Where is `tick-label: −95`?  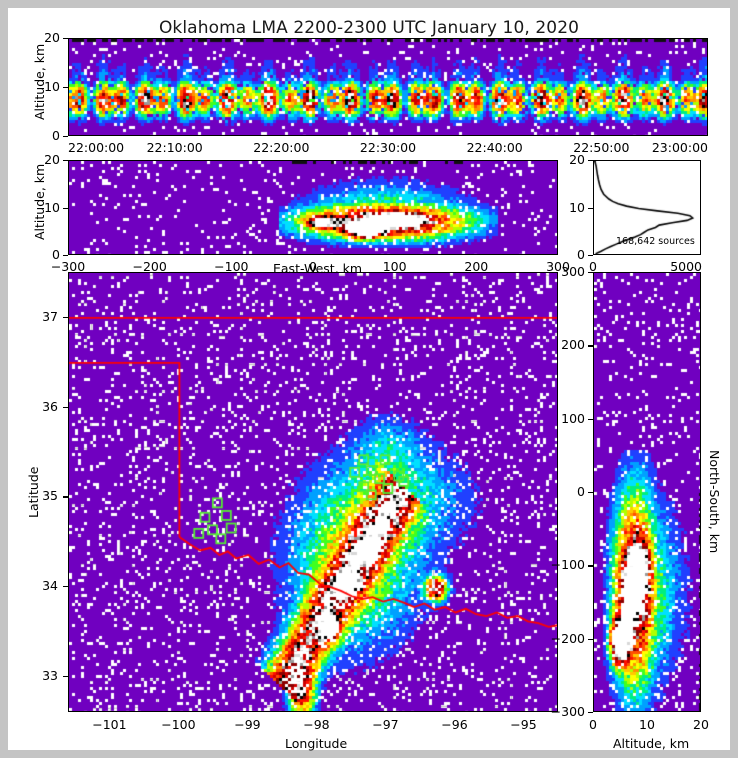 tick-label: −95 is located at coordinates (523, 724).